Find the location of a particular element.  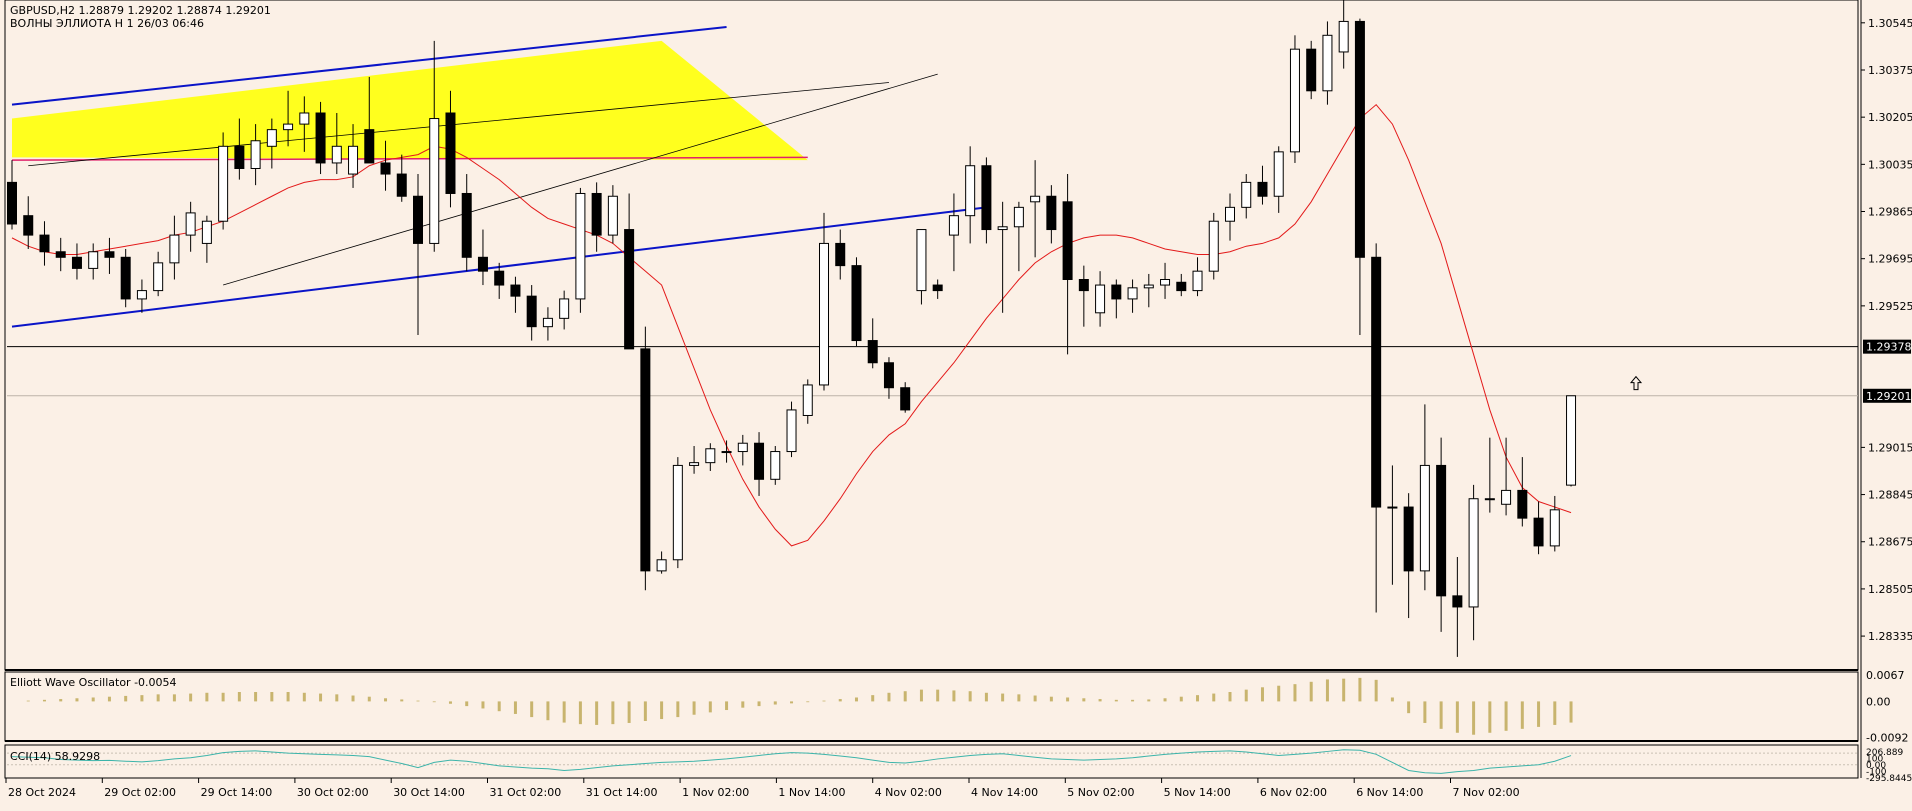

ewo-title: Elliott Wave Oscillator -0.0054 is located at coordinates (93, 682).